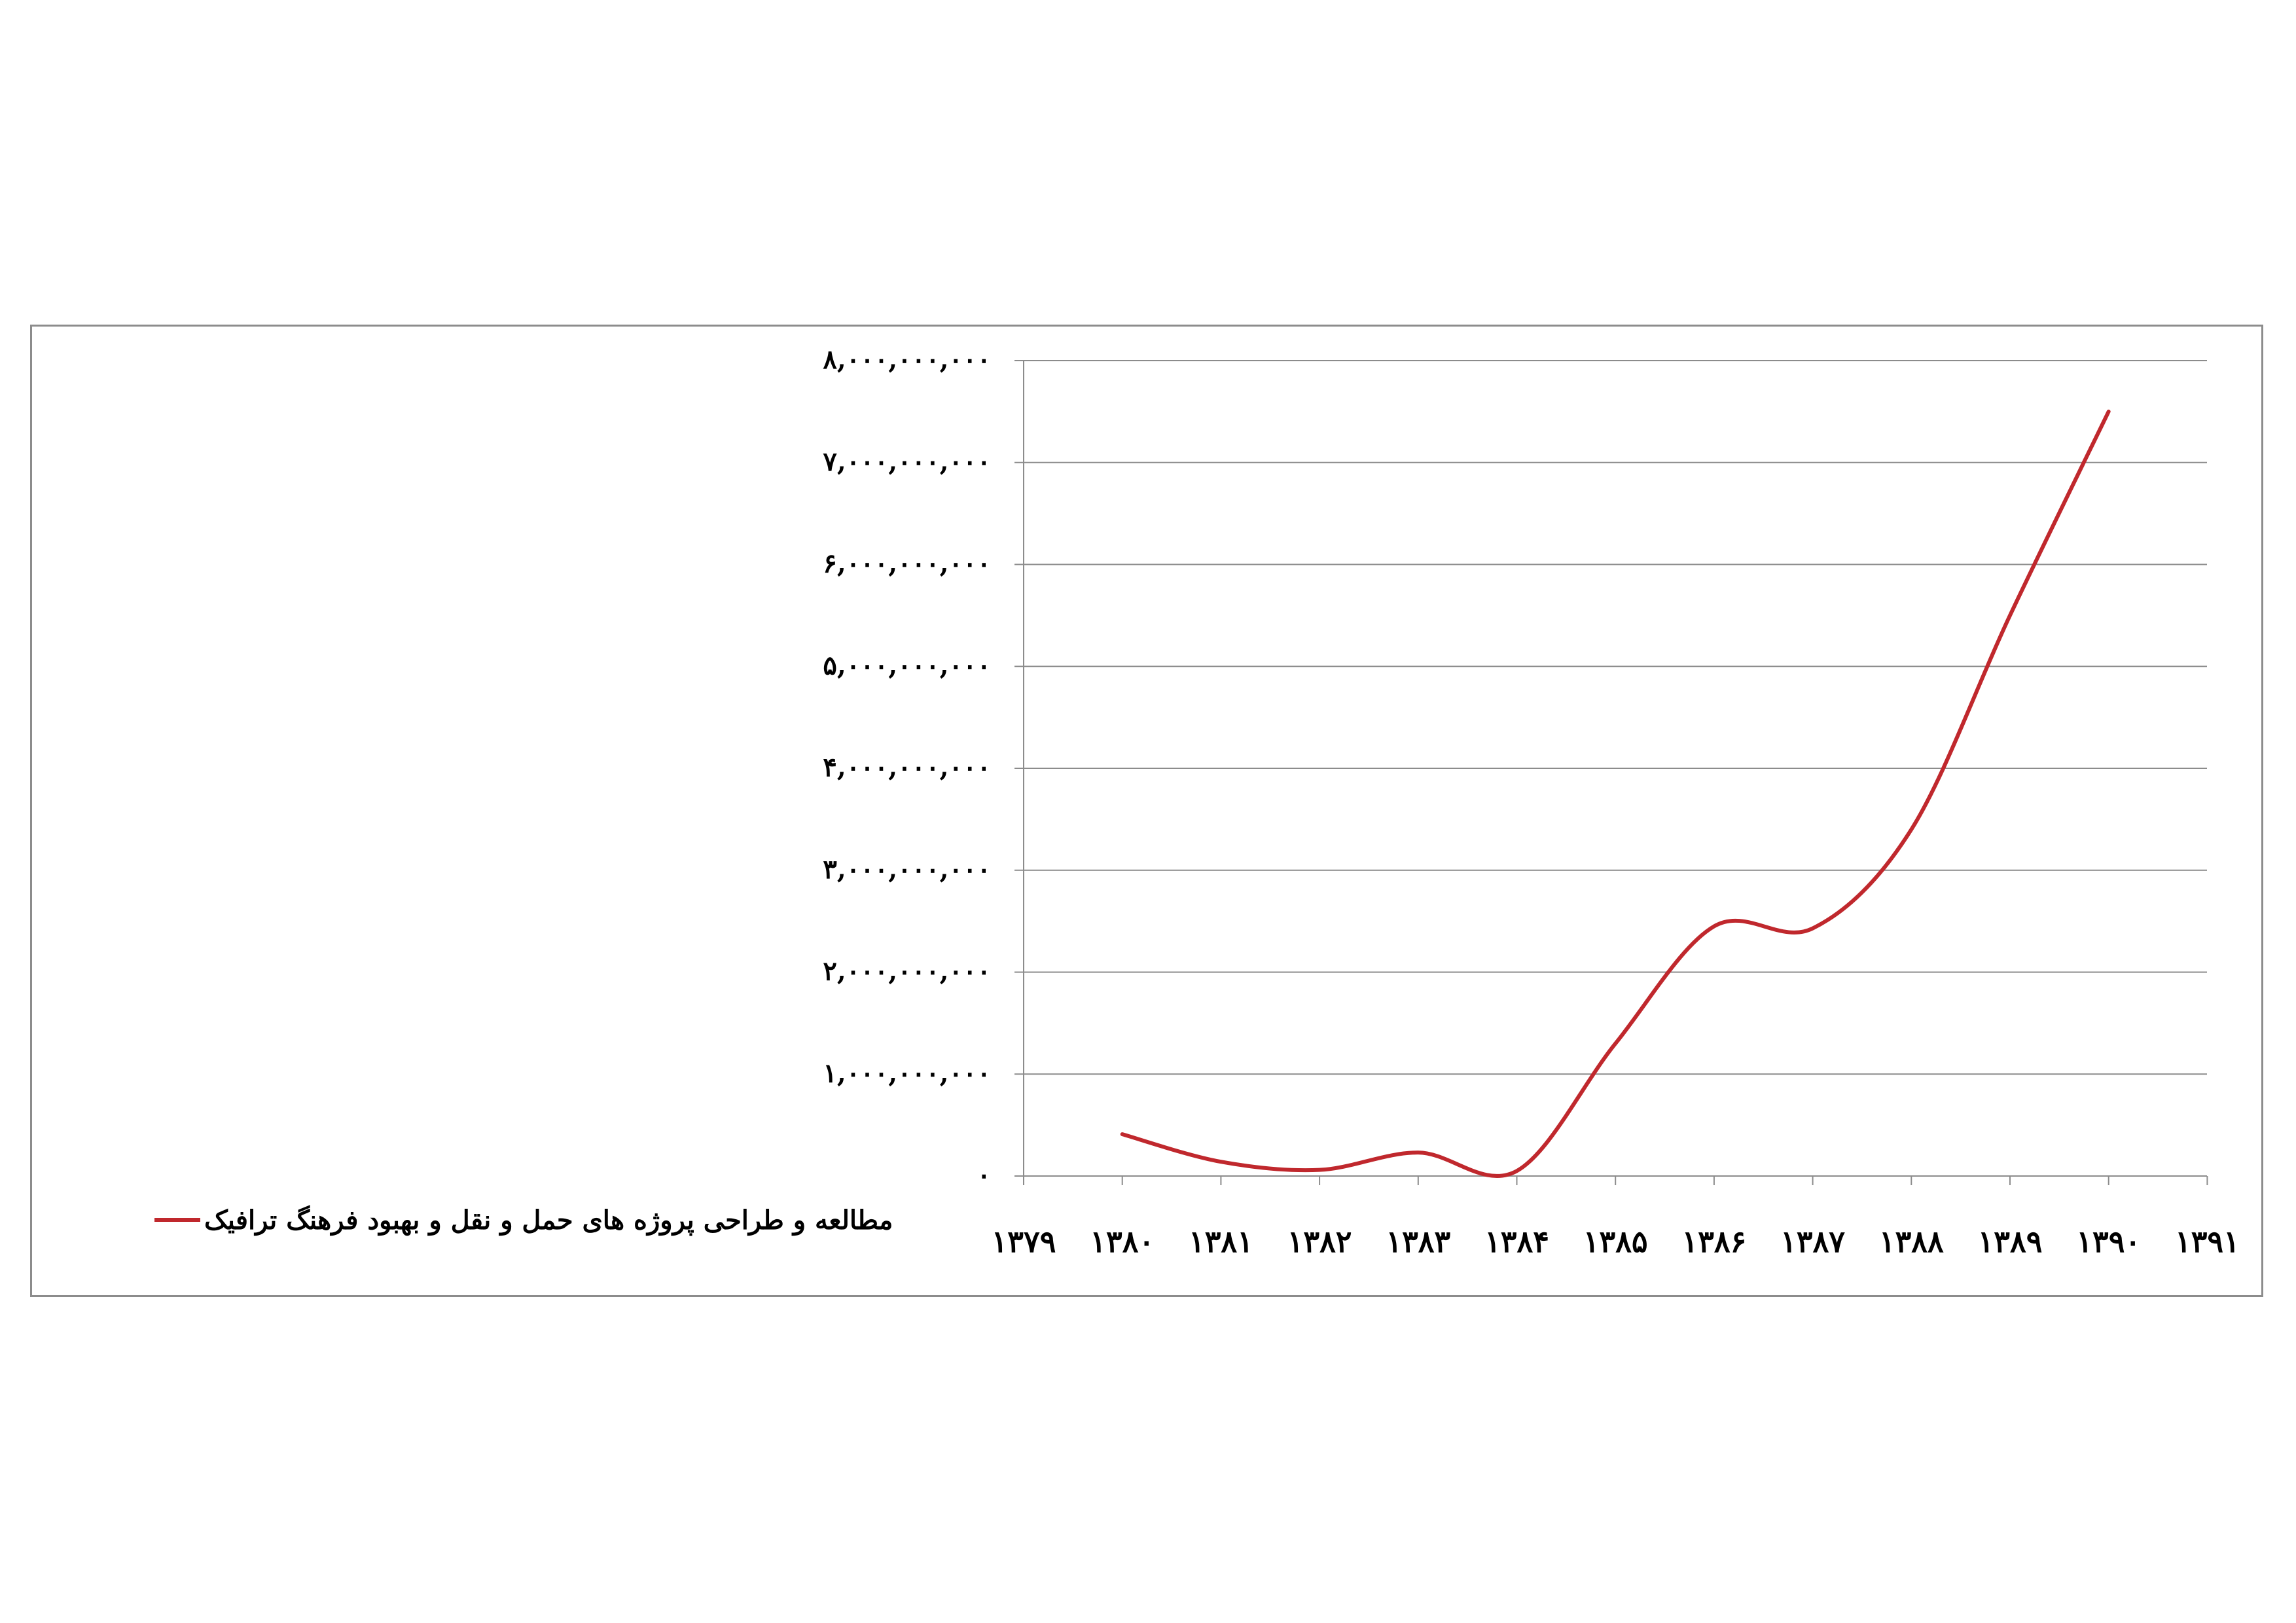 This screenshot has height=1623, width=2296. What do you see at coordinates (907, 1073) in the screenshot?
I see `y-tick-label-1: ۱,۰۰۰,۰۰۰,۰۰۰` at bounding box center [907, 1073].